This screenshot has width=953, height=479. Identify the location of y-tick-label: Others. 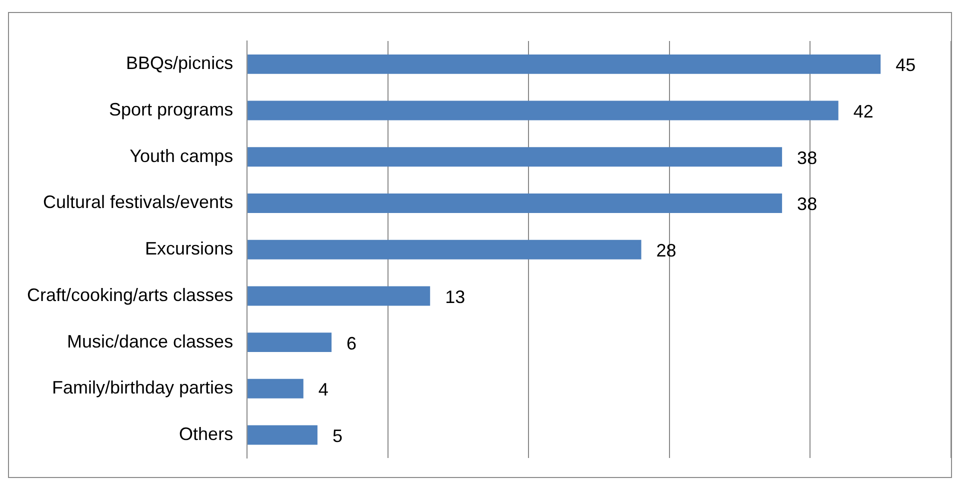
(206, 434).